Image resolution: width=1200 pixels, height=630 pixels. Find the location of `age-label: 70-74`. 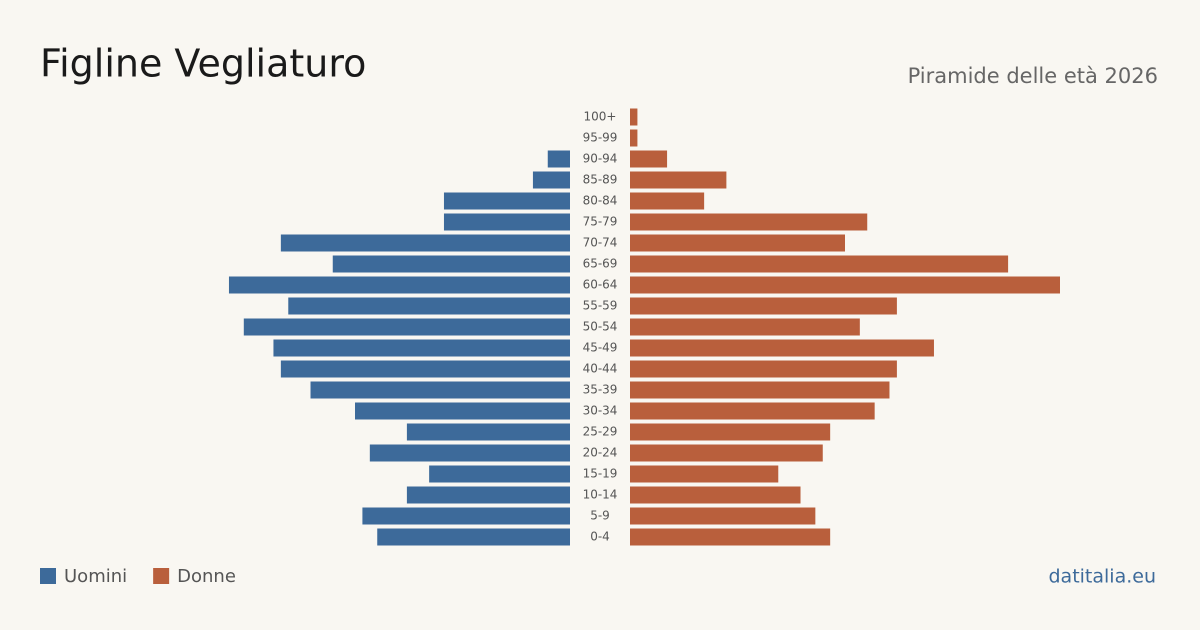

age-label: 70-74 is located at coordinates (600, 243).